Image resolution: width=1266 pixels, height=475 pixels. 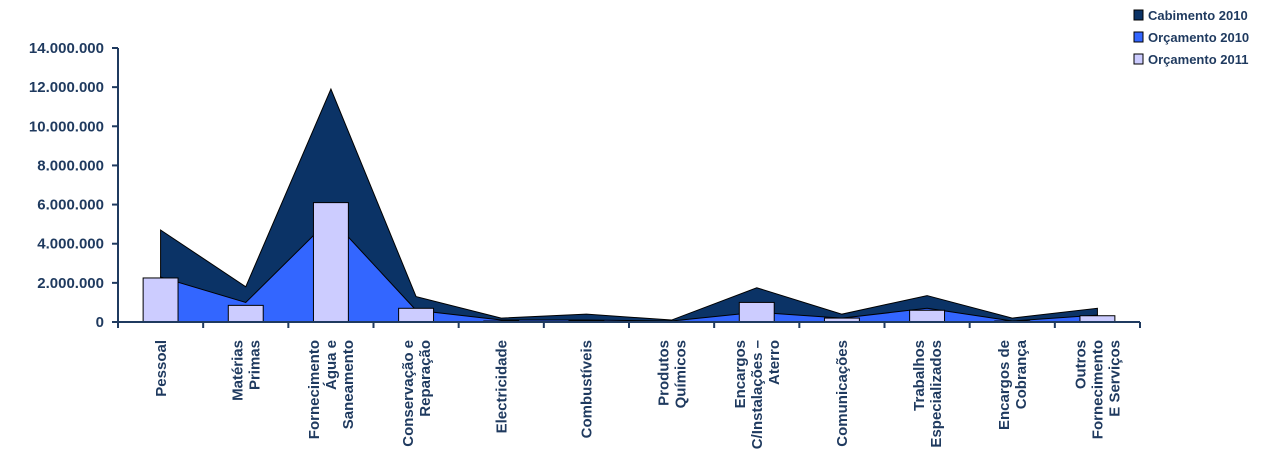 I want to click on x-tick-label: Encargos C/Instalações – Aterro, so click(x=757, y=394).